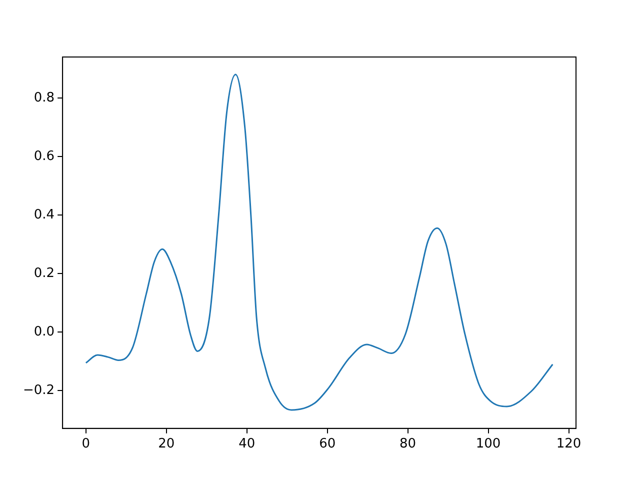 This screenshot has height=480, width=640. Describe the element at coordinates (488, 444) in the screenshot. I see `x-tick-label: 100` at that location.